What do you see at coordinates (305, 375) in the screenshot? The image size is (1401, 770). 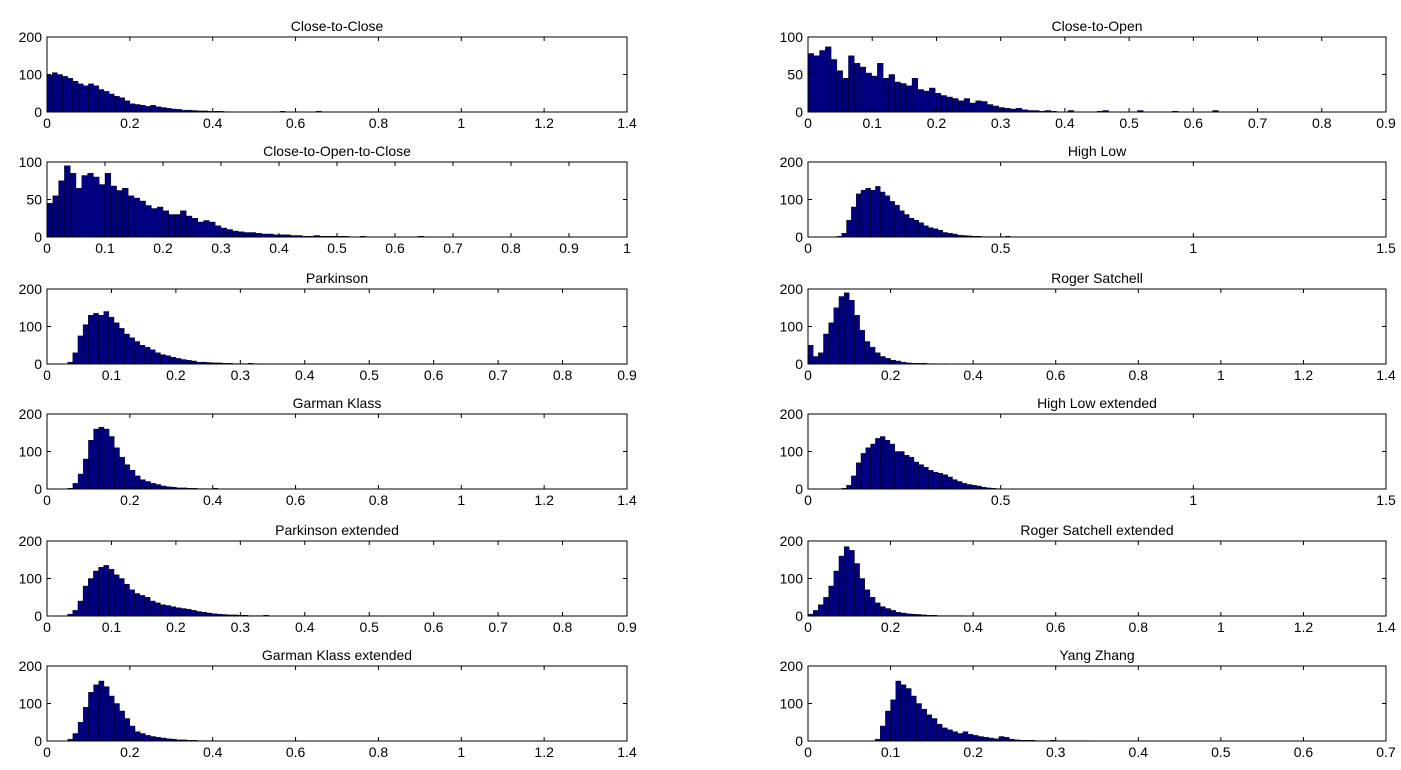 I see `x-tick-label: 0.4` at bounding box center [305, 375].